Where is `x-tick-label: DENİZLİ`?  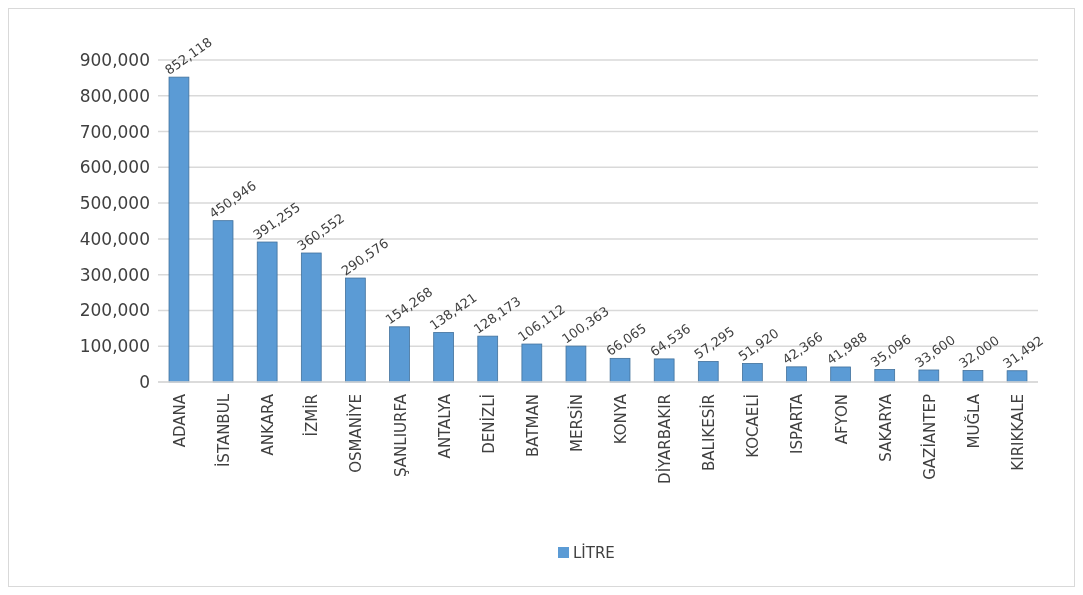
x-tick-label: DENİZLİ is located at coordinates (488, 424).